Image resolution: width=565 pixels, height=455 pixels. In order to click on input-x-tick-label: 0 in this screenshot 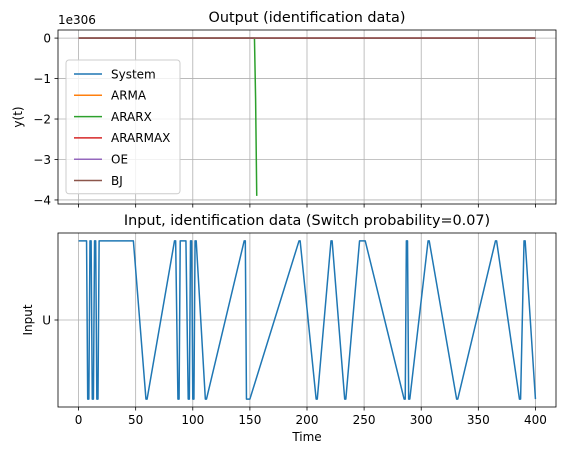, I will do `click(79, 420)`.